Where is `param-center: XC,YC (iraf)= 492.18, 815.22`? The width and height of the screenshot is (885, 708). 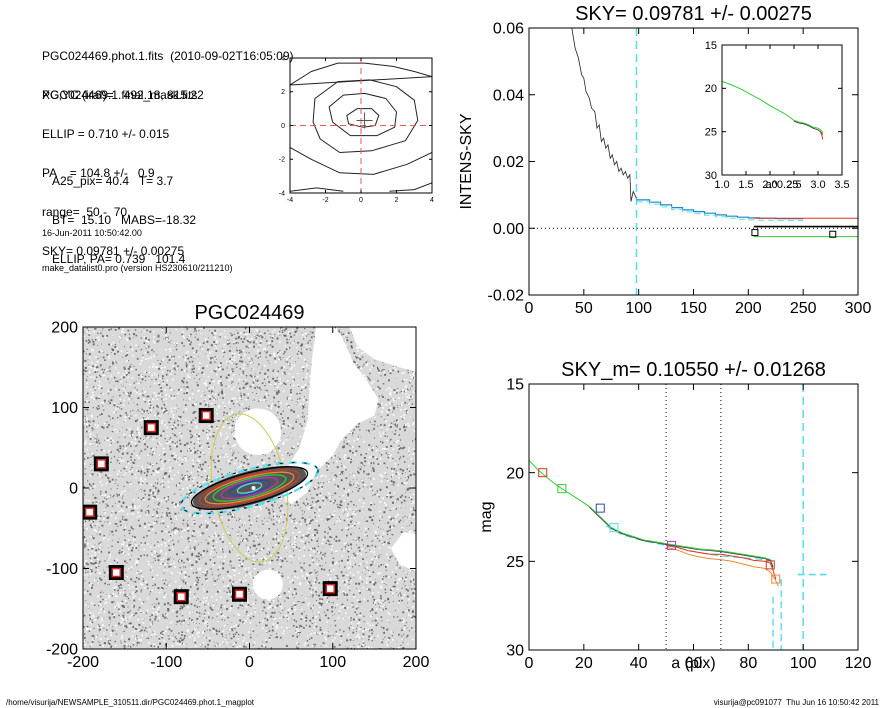
param-center: XC,YC (iraf)= 492.18, 815.22 is located at coordinates (123, 95).